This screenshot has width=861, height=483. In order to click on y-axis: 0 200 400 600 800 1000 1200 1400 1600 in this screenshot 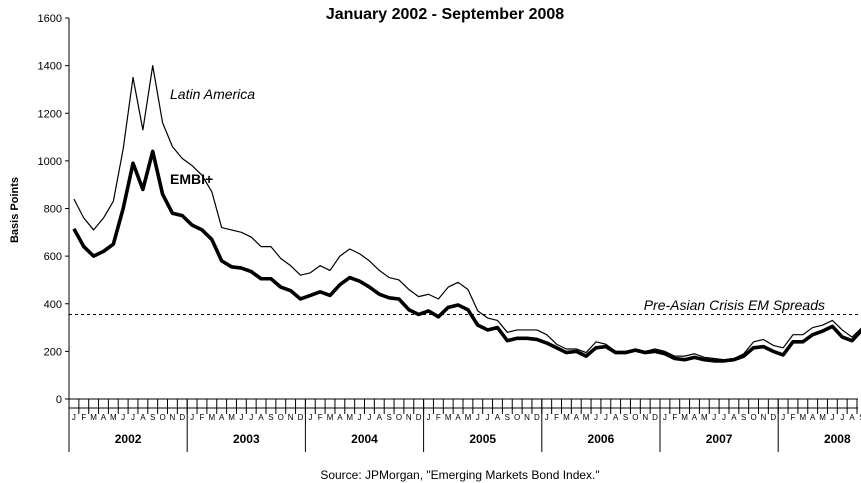, I will do `click(54, 209)`.